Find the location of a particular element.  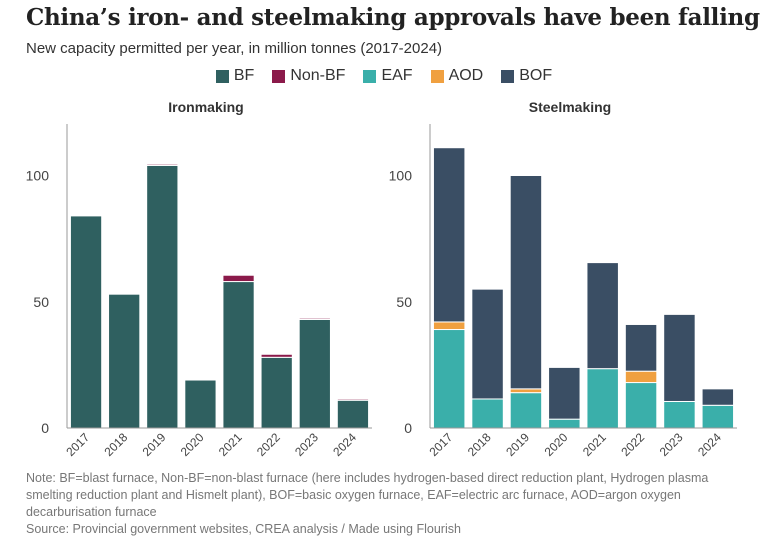

bar-non-bf-2019 is located at coordinates (162, 164).